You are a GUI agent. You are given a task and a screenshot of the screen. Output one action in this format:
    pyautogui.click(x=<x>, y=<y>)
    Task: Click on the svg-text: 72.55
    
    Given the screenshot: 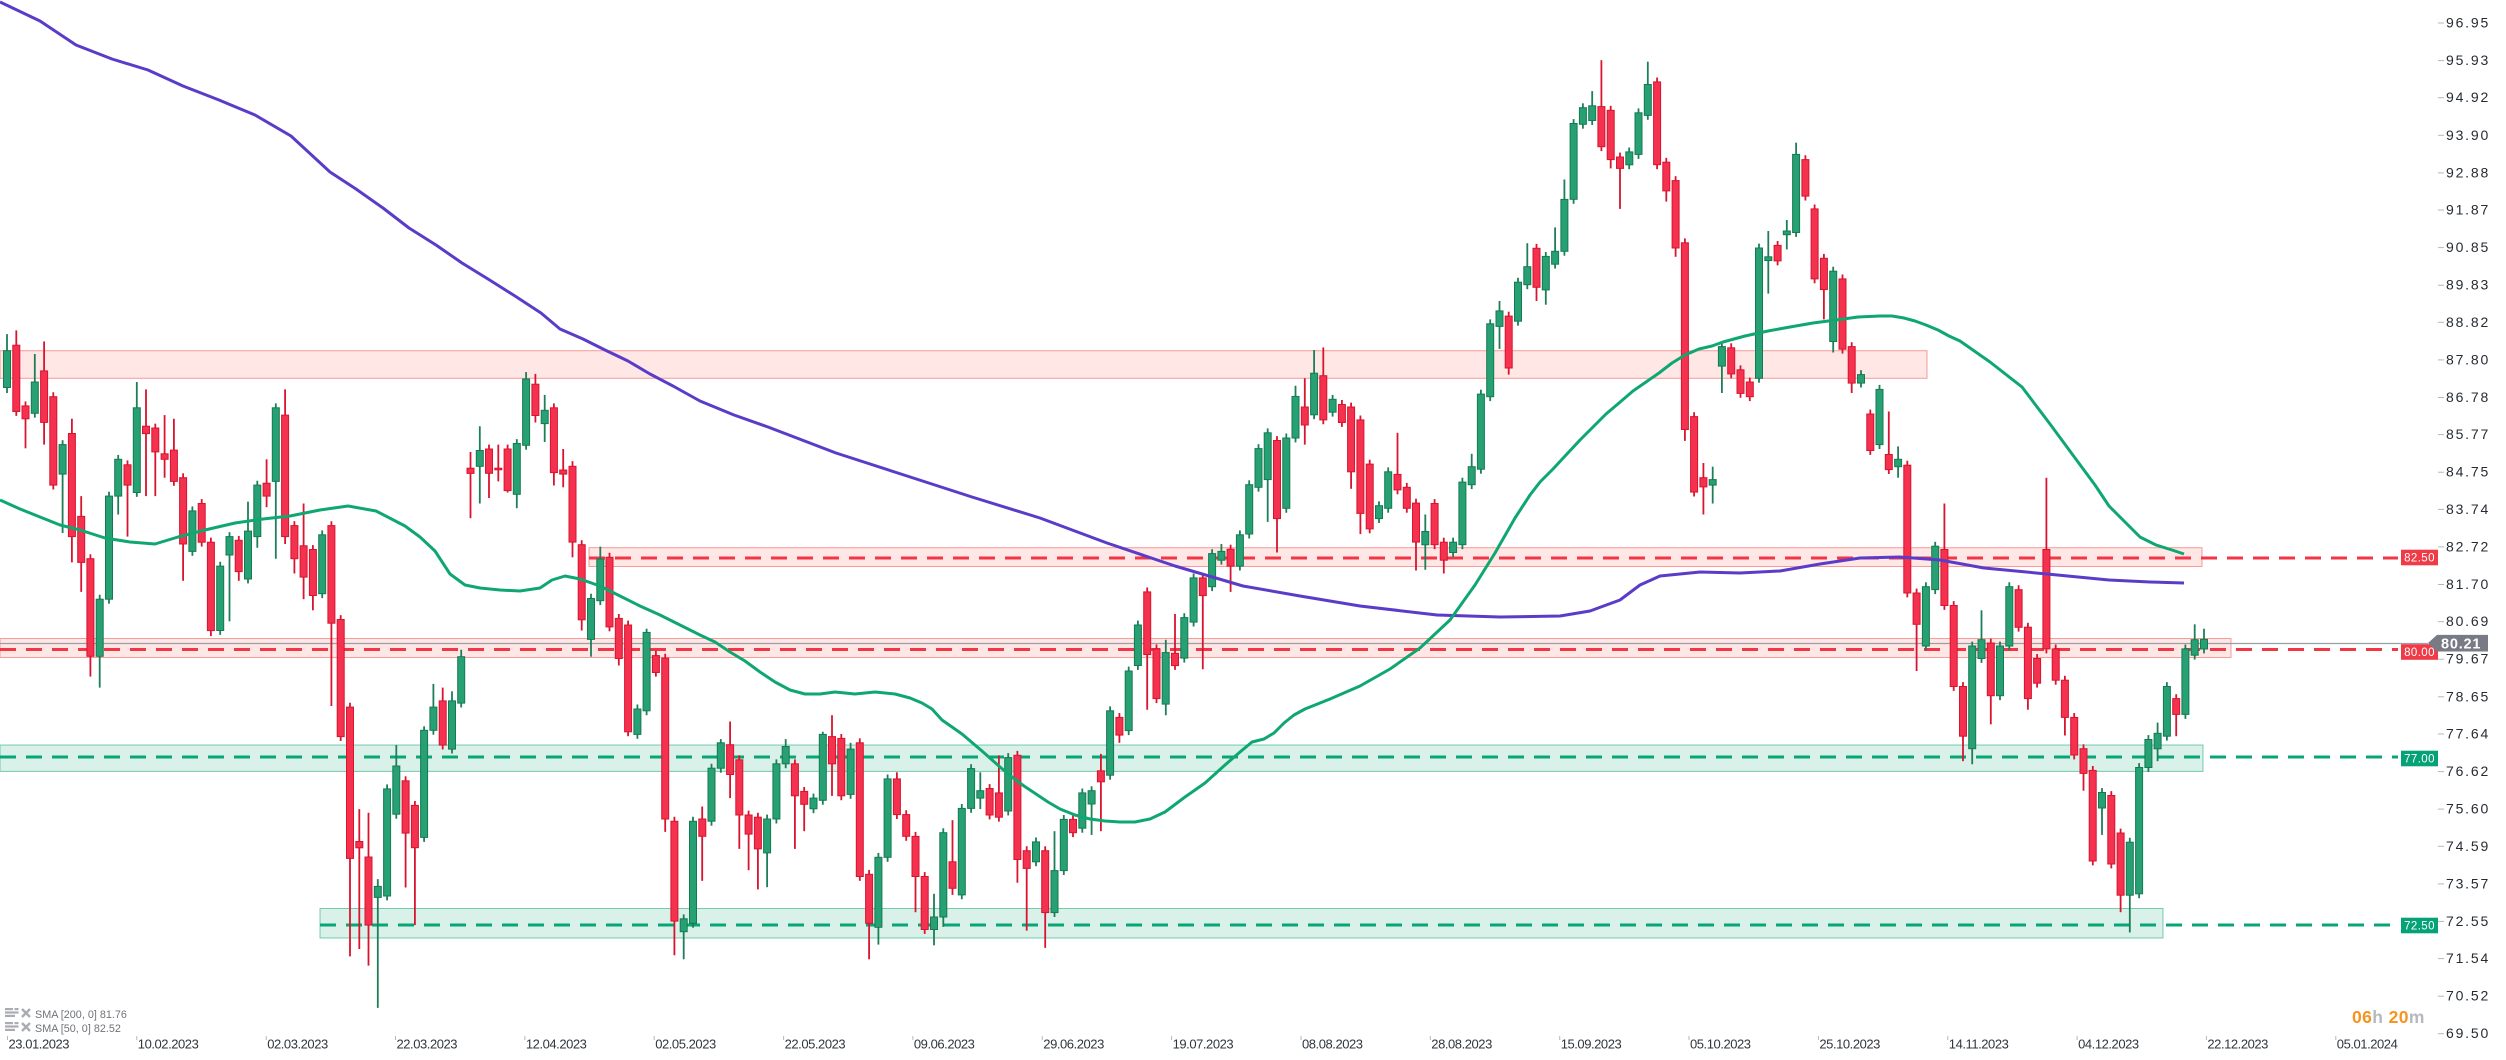 What is the action you would take?
    pyautogui.click(x=2468, y=921)
    